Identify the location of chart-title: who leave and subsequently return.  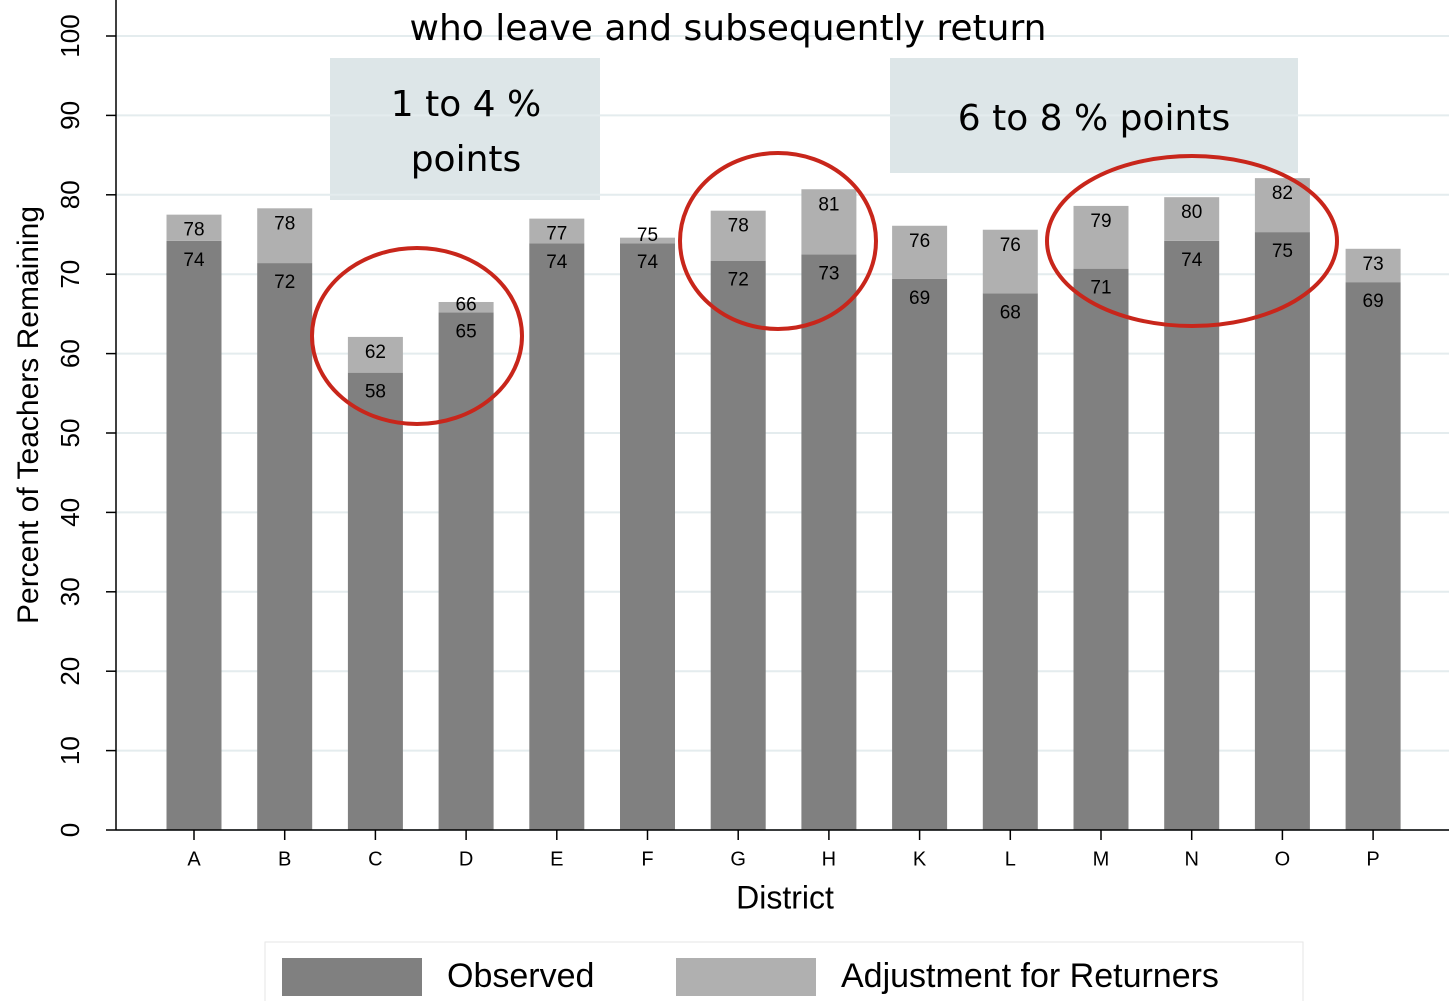
(728, 28).